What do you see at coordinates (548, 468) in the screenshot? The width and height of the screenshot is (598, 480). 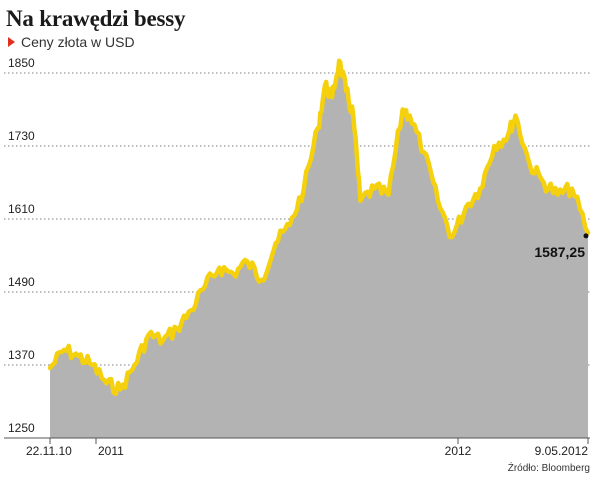 I see `source-note: Źródło: Bloomberg` at bounding box center [548, 468].